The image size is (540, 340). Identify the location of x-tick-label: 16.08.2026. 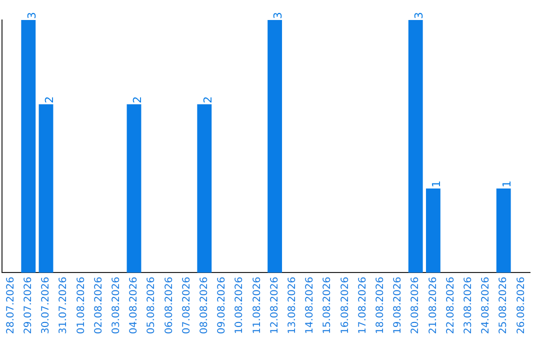
(345, 305).